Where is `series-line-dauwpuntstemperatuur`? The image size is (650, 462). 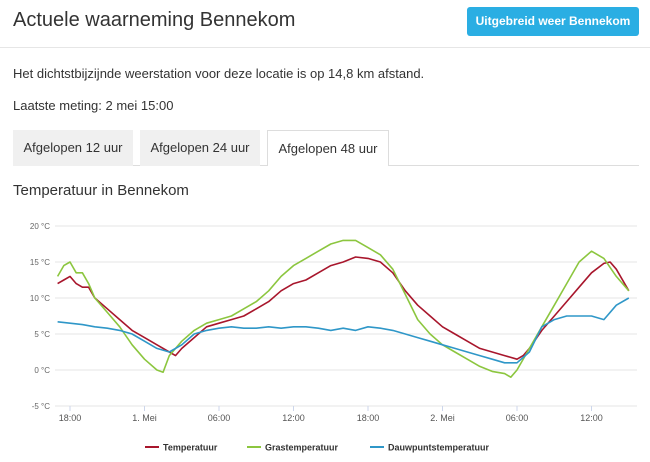 series-line-dauwpuntstemperatuur is located at coordinates (343, 330).